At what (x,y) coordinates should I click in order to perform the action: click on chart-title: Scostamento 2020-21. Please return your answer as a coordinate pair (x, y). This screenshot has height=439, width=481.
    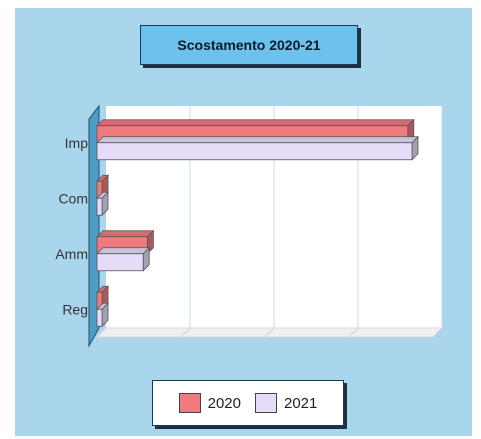
    Looking at the image, I should click on (249, 45).